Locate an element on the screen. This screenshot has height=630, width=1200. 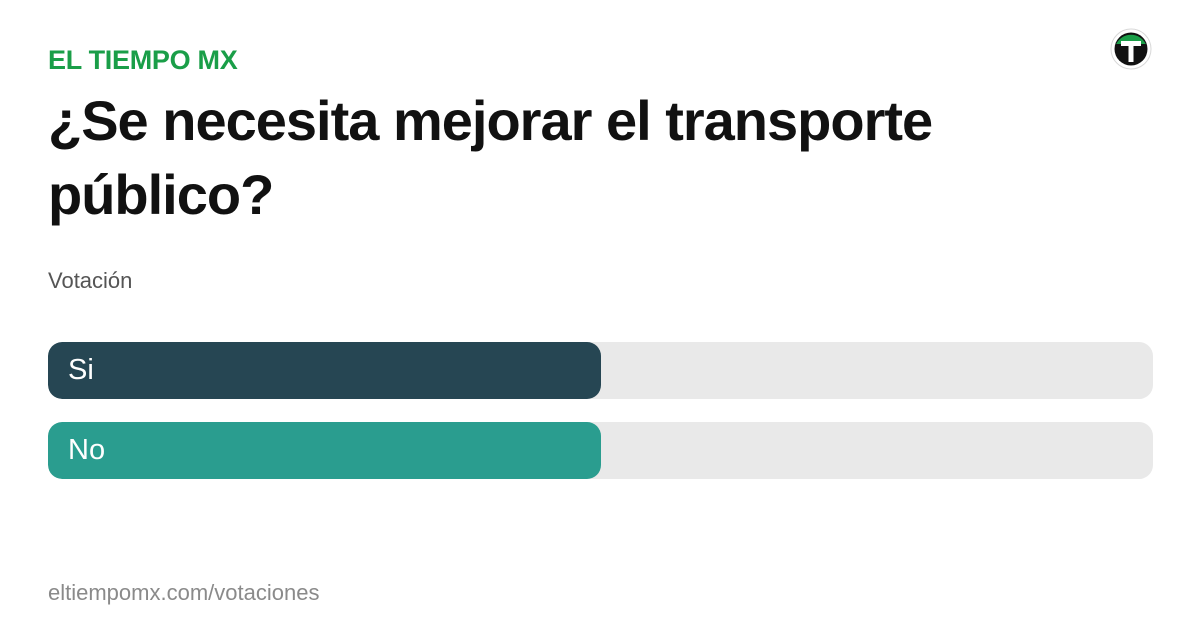
poll-option-no: No is located at coordinates (600, 450).